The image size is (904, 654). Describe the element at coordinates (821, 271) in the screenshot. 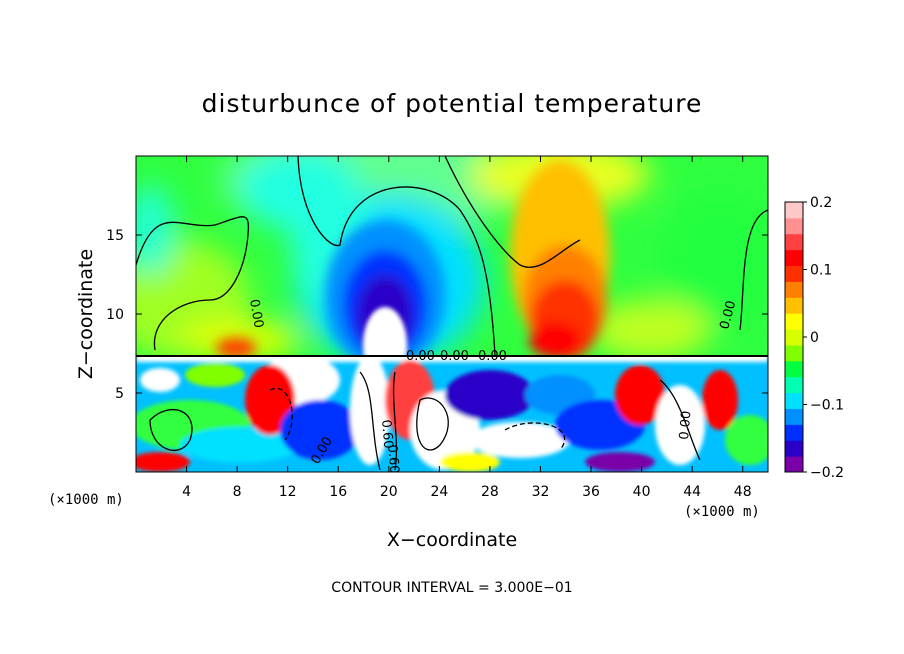

I see `colorbar-tick-label: 0.1` at that location.